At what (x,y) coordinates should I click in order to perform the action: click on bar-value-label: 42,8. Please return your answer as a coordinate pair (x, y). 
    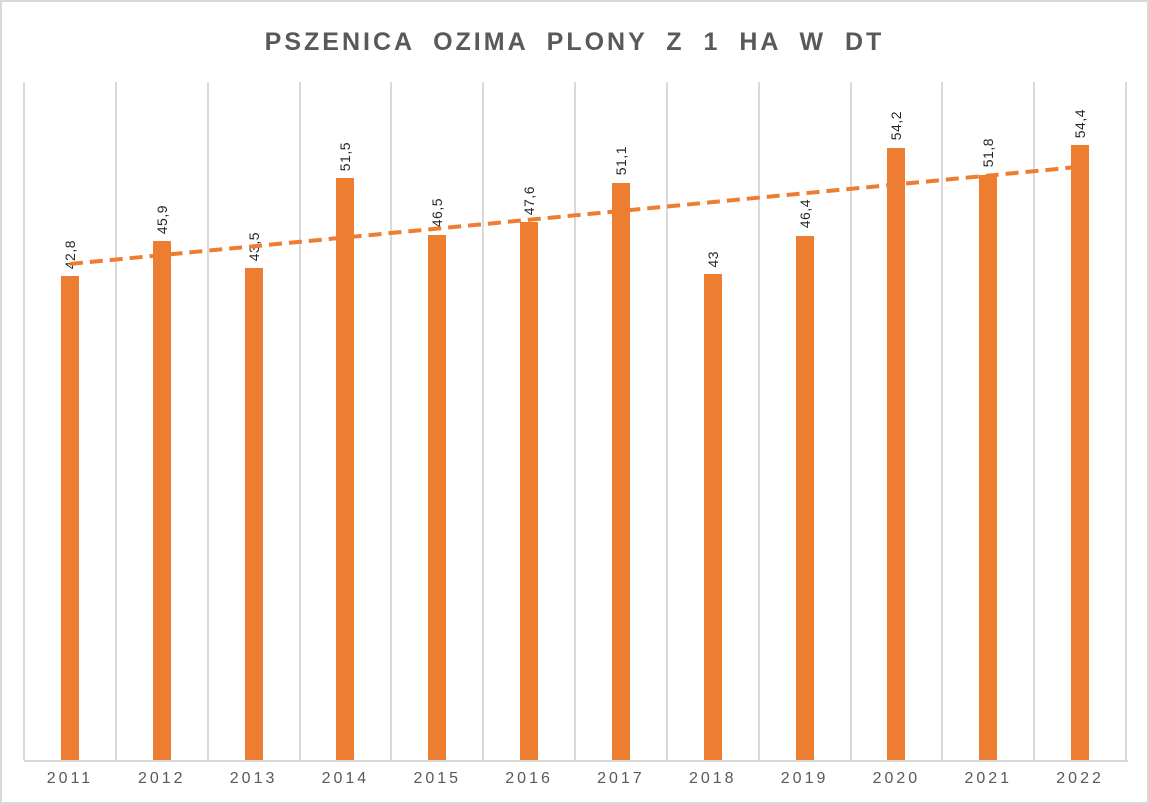
    Looking at the image, I should click on (69, 255).